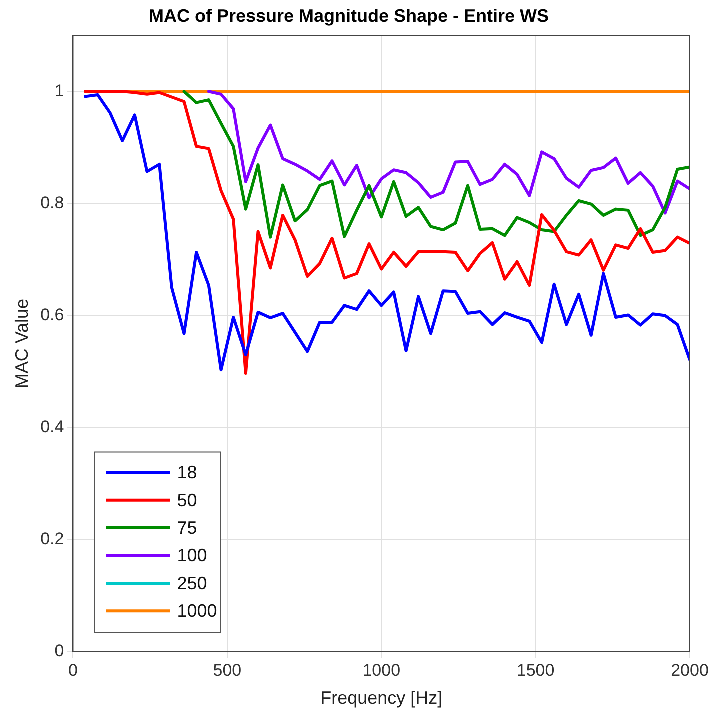  What do you see at coordinates (52, 539) in the screenshot?
I see `y-tick-label: 0.2` at bounding box center [52, 539].